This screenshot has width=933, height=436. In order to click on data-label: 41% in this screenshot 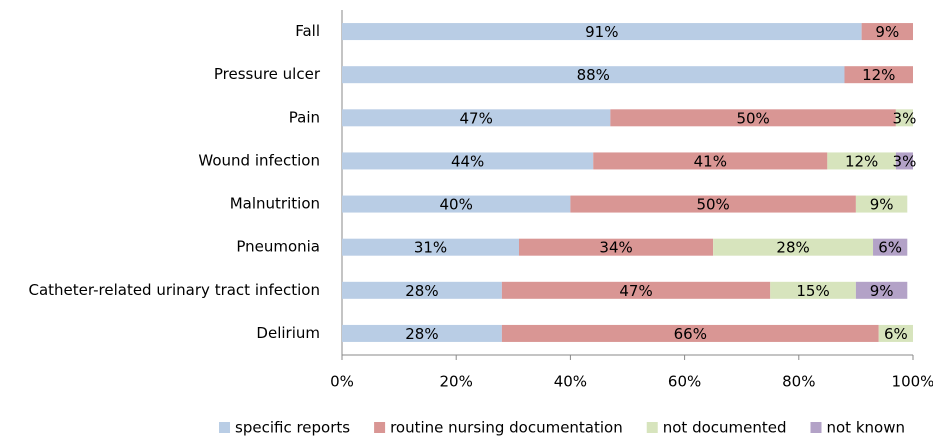, I will do `click(710, 161)`.